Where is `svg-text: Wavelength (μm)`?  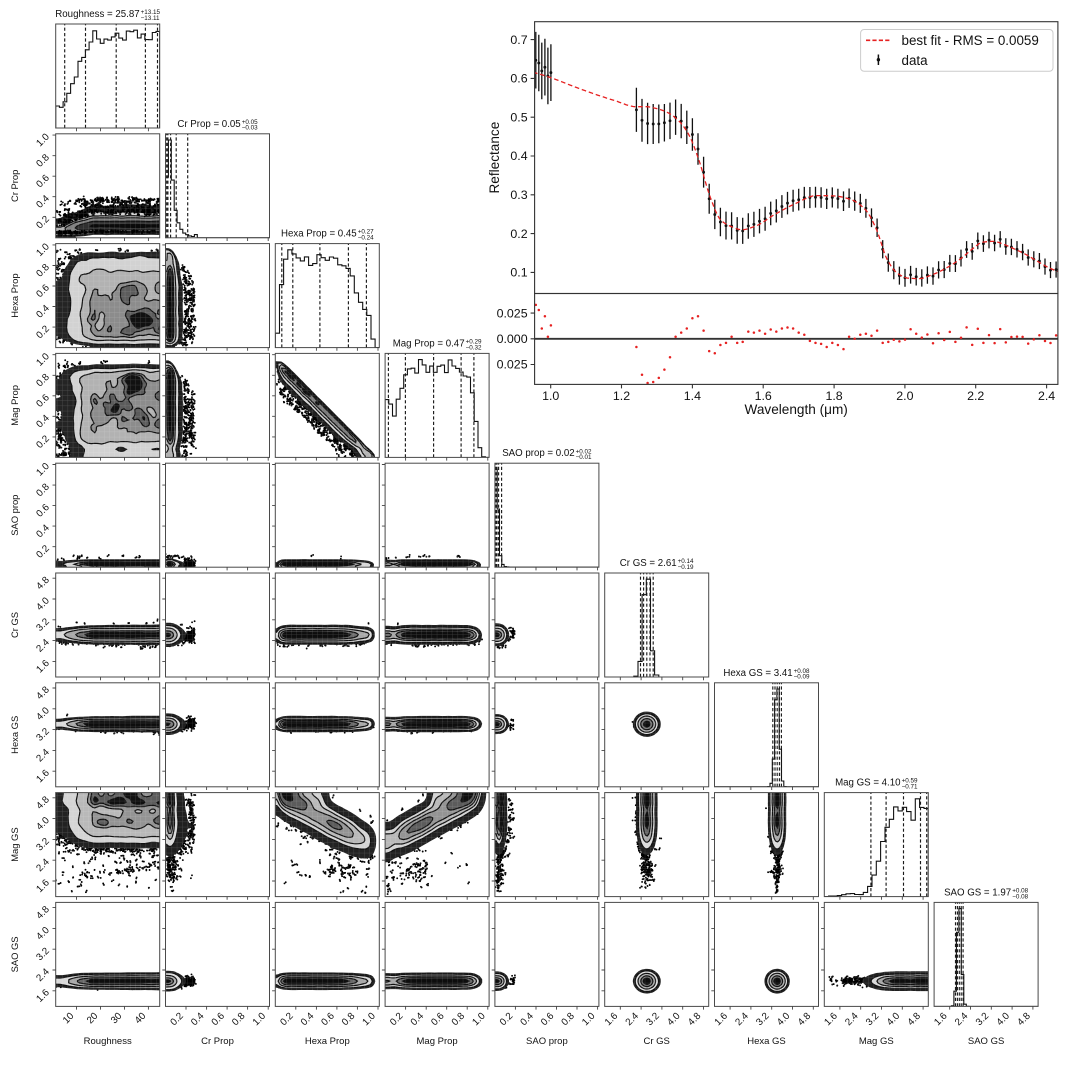 svg-text: Wavelength (μm) is located at coordinates (796, 409).